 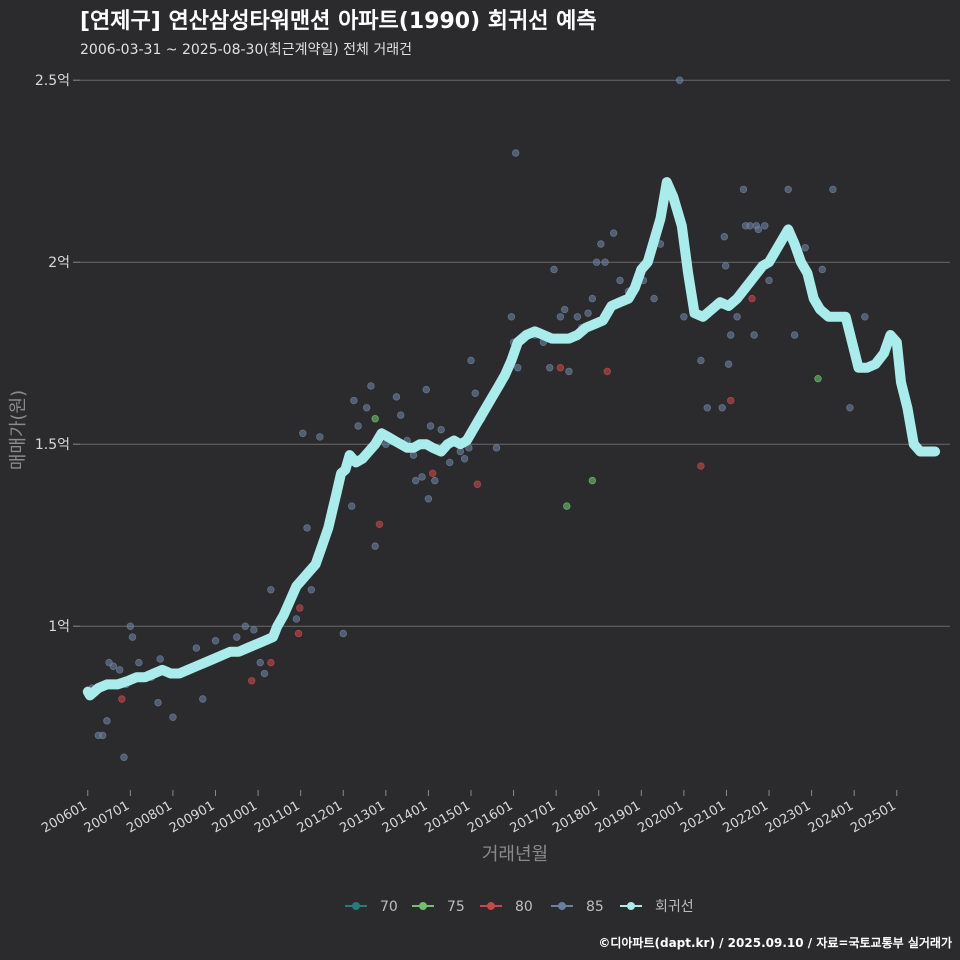 What do you see at coordinates (149, 817) in the screenshot?
I see `x-tick-label: 200801` at bounding box center [149, 817].